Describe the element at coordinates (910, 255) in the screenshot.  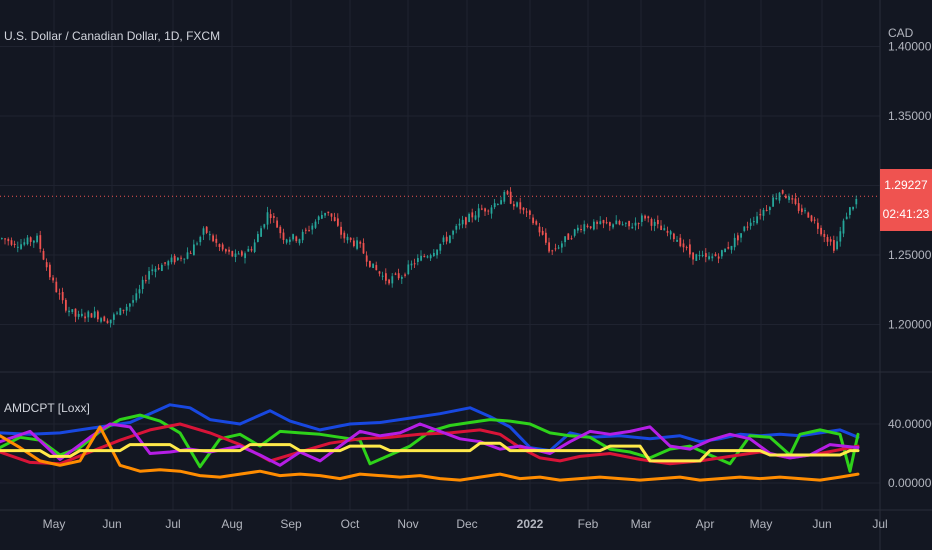
I see `y-tick-label: 1.25000` at that location.